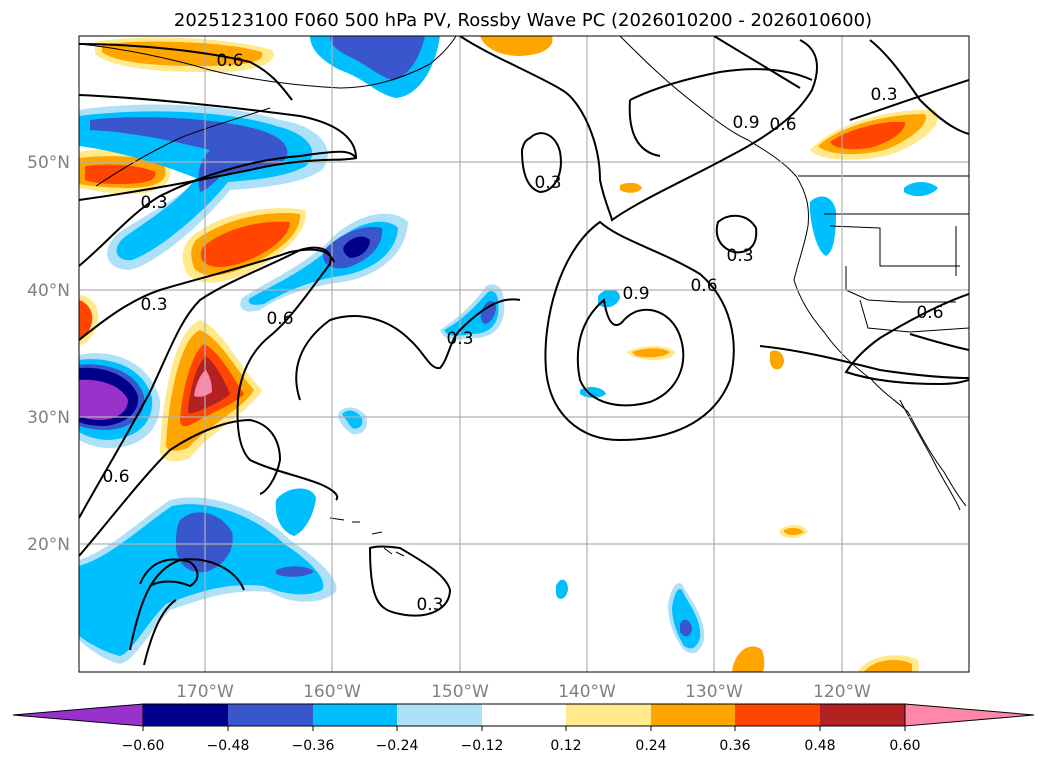  Describe the element at coordinates (488, 312) in the screenshot. I see `anomaly-neg-148w-37n-core` at that location.